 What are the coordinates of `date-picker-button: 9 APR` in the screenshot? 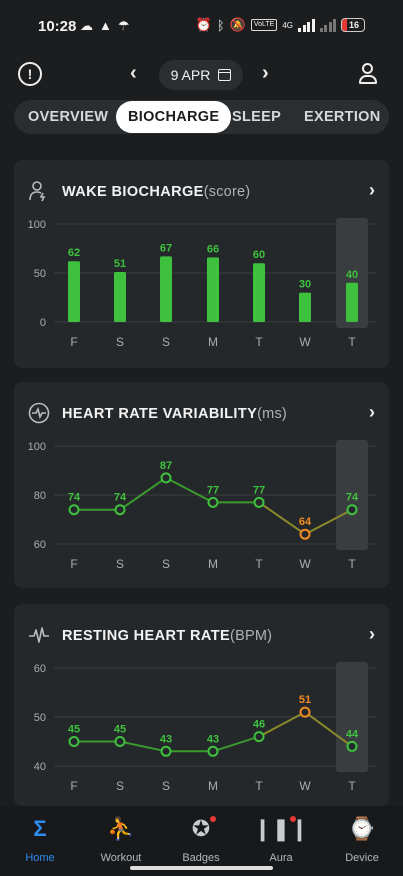 It's located at (201, 75).